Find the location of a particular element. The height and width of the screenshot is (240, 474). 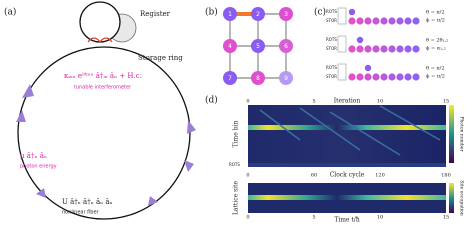

panel-label: (b) is located at coordinates (211, 12).